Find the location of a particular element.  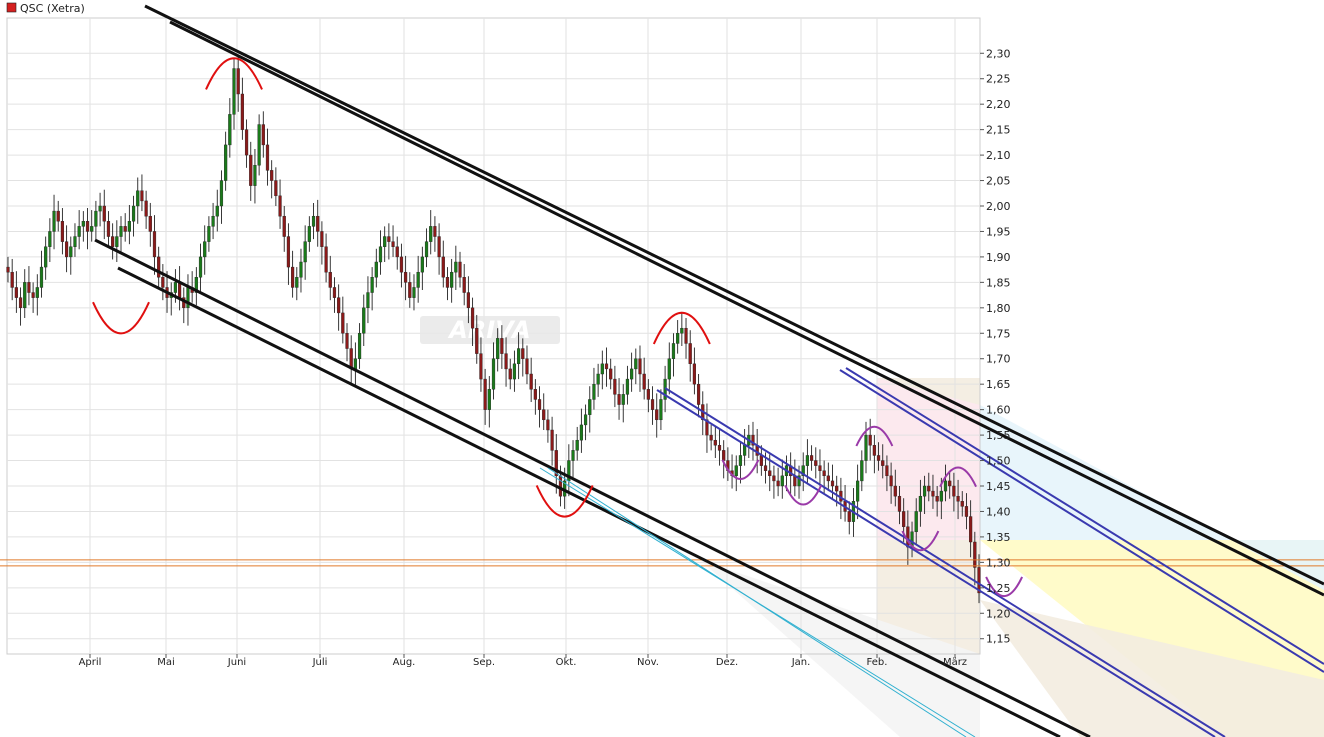

y-tick-label: 2,20 is located at coordinates (998, 104).